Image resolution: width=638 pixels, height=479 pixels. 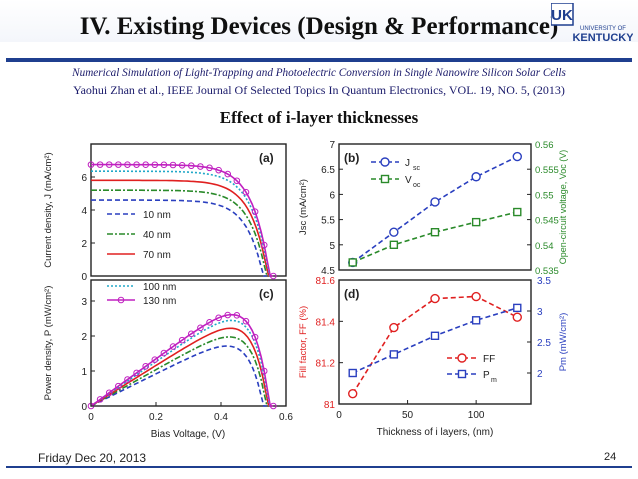 What do you see at coordinates (407, 163) in the screenshot?
I see `panel-b-legend-label-0: J` at bounding box center [407, 163].